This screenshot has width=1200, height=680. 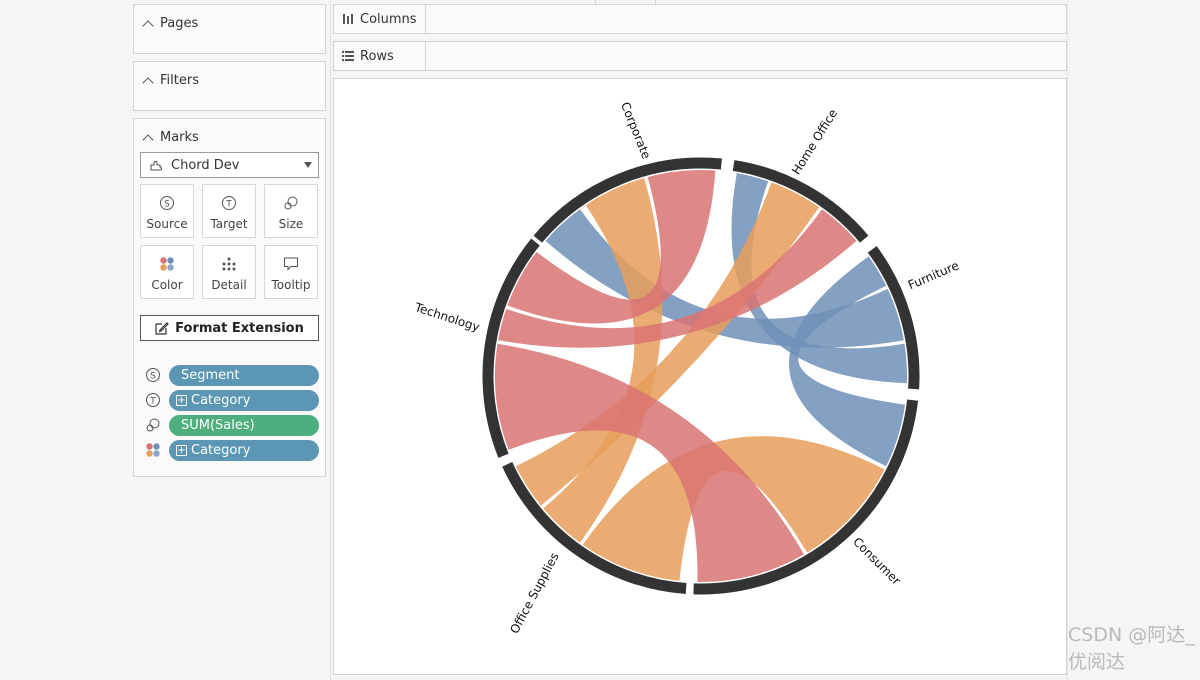 What do you see at coordinates (933, 275) in the screenshot?
I see `node-label: Furniture` at bounding box center [933, 275].